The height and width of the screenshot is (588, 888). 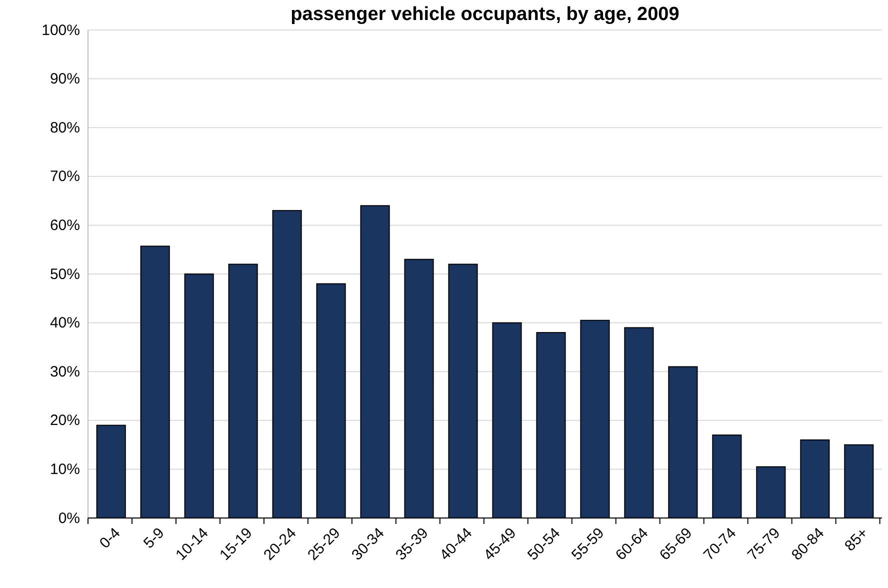 I want to click on y-tick-label: 60%, so click(x=65, y=225).